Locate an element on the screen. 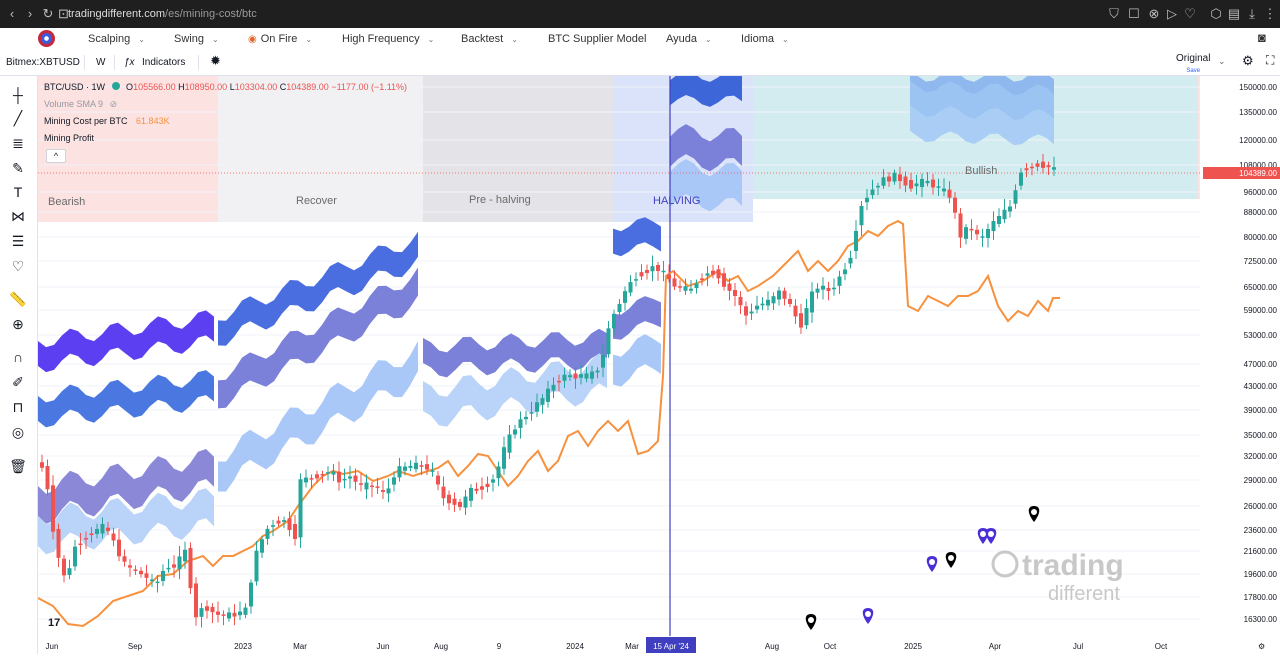 The width and height of the screenshot is (1280, 659). pattern-icon: ⋈ is located at coordinates (18, 216).